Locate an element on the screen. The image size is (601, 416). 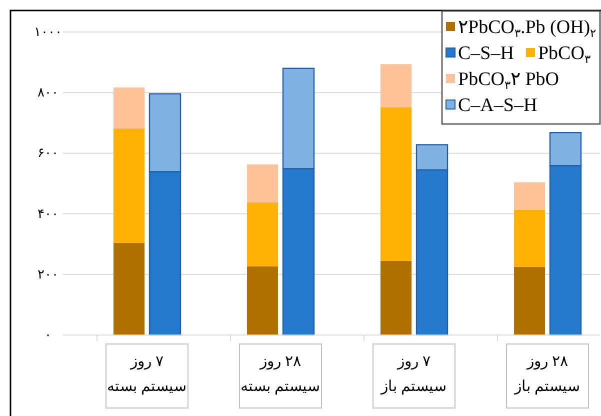
legend-label: C–S–H is located at coordinates (486, 53).